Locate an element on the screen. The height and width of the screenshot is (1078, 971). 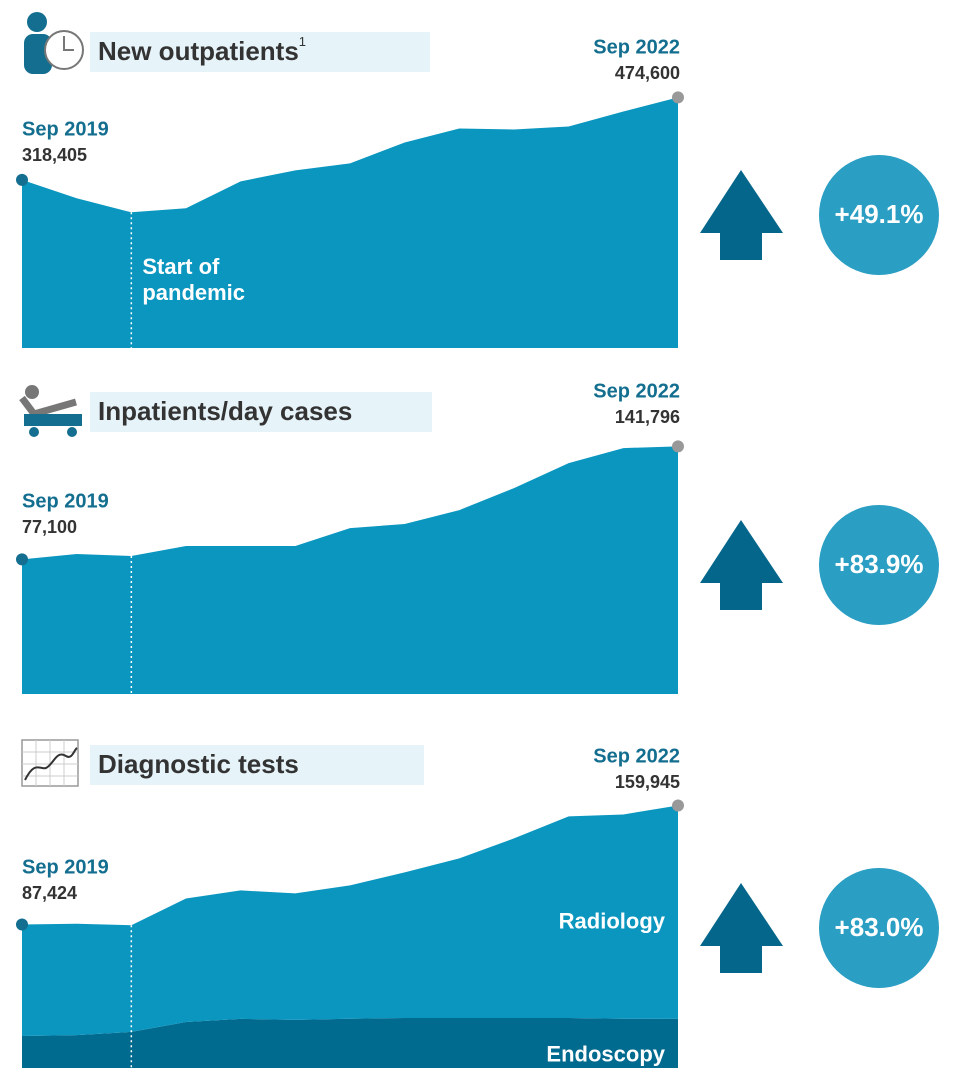
annotation: Start of is located at coordinates (181, 266).